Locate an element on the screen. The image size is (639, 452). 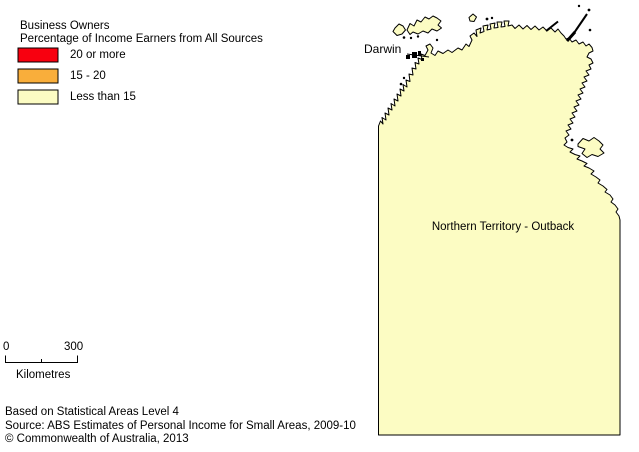
scale-bar-bracket is located at coordinates (41, 359).